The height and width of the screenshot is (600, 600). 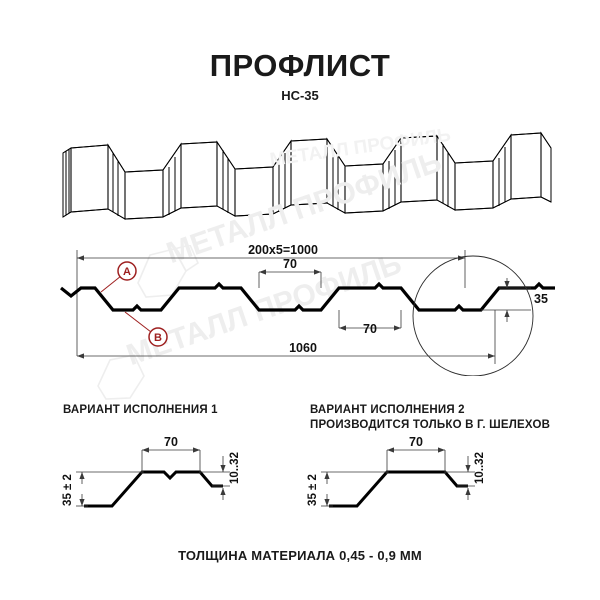 What do you see at coordinates (465, 476) in the screenshot?
I see `variant2-dimension-flange: 10..32` at bounding box center [465, 476].